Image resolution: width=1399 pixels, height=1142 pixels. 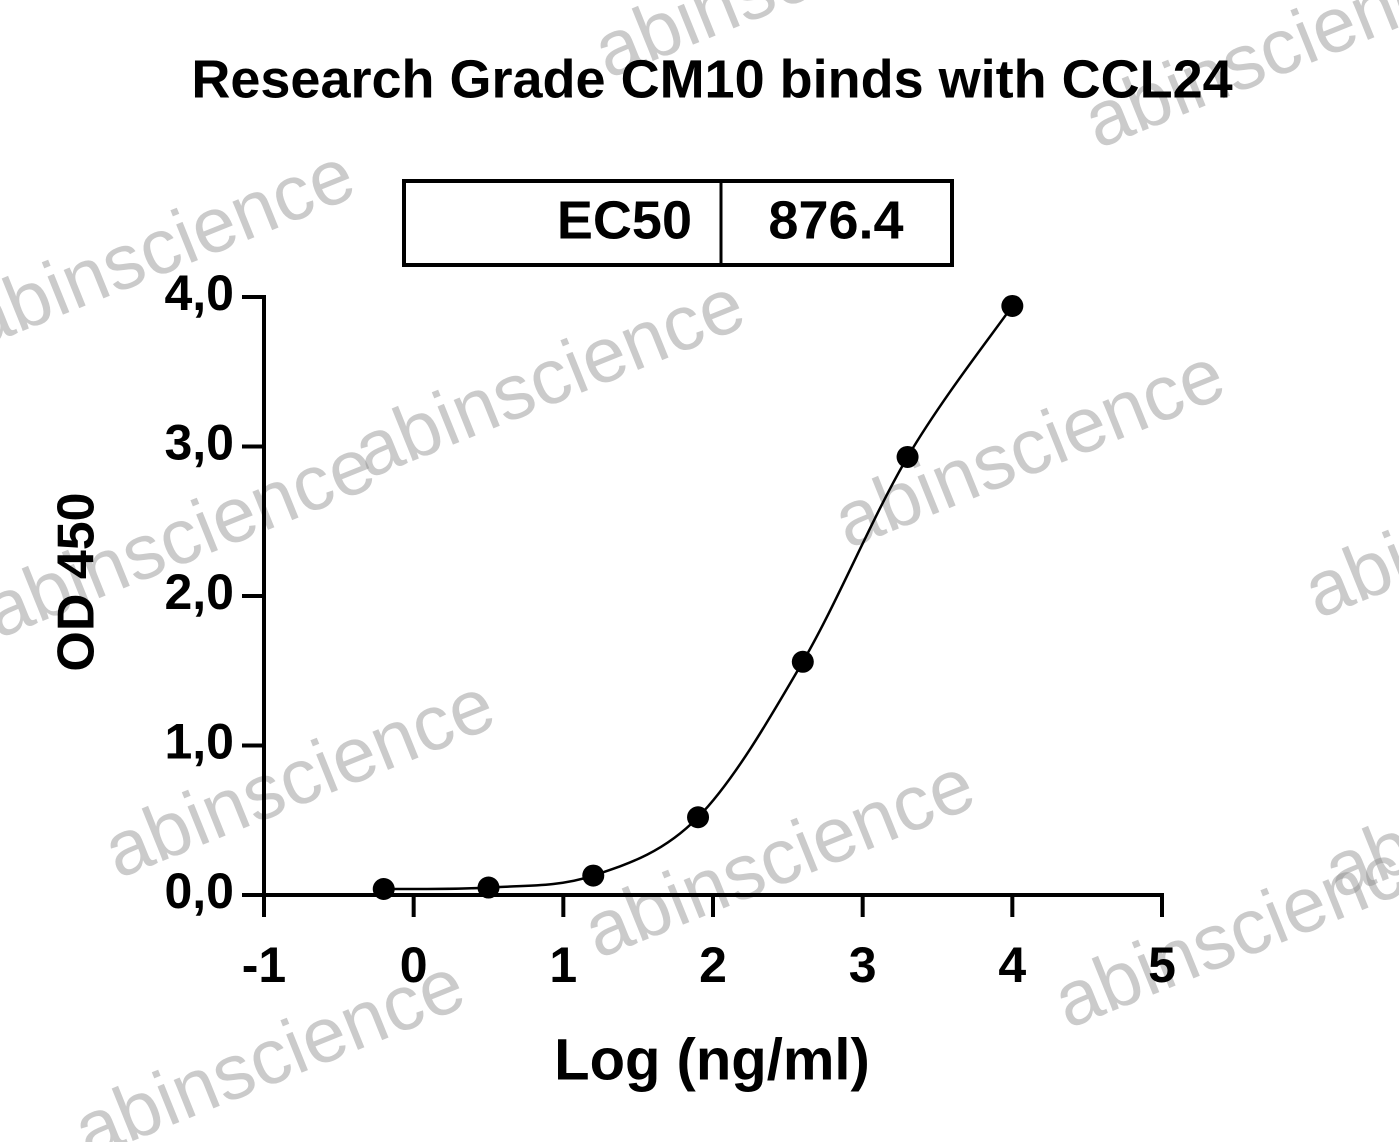 I want to click on y-tick-label: 4,0, so click(x=199, y=293).